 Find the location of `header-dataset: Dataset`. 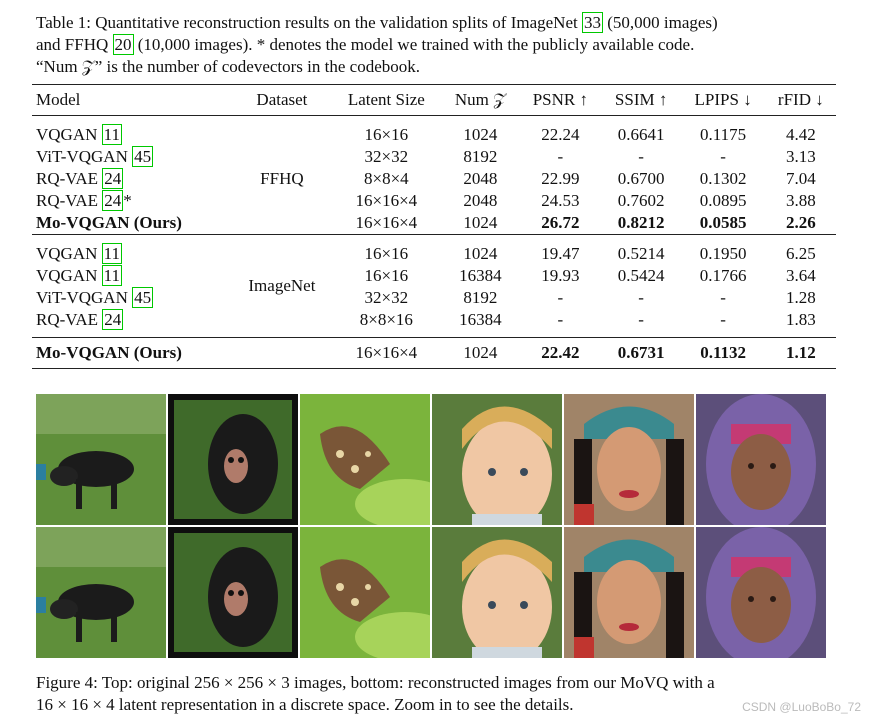

header-dataset: Dataset is located at coordinates (281, 100).